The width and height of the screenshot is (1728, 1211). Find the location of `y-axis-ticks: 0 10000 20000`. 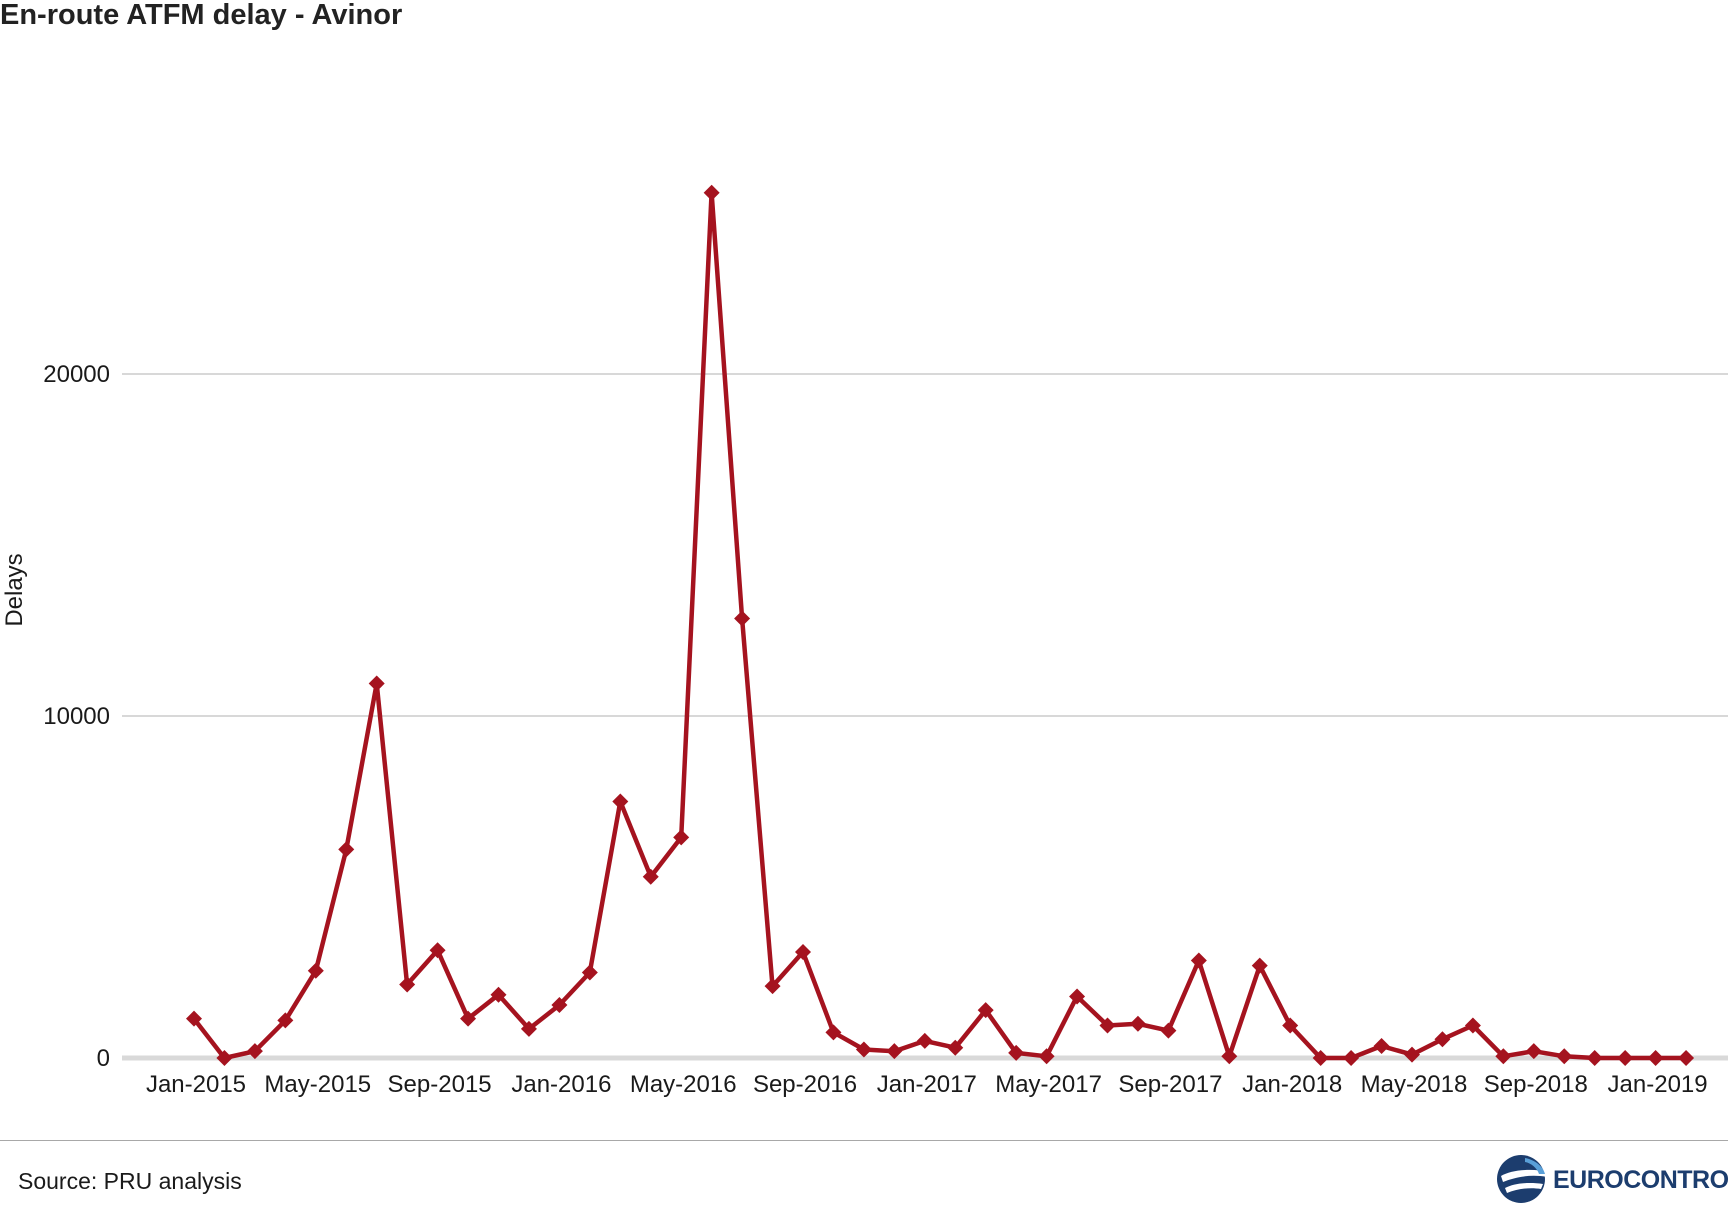

y-axis-ticks: 0 10000 20000 is located at coordinates (76, 716).